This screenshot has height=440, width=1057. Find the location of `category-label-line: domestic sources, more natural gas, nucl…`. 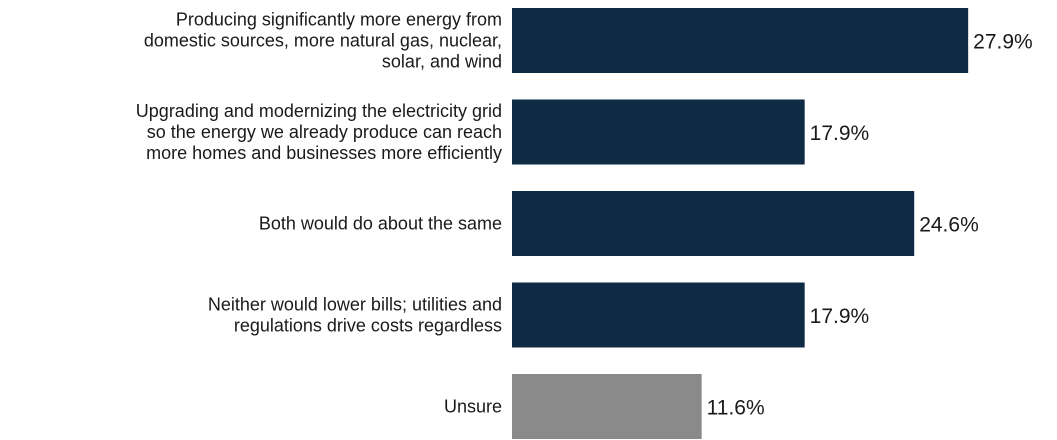

category-label-line: domestic sources, more natural gas, nucl… is located at coordinates (323, 41).